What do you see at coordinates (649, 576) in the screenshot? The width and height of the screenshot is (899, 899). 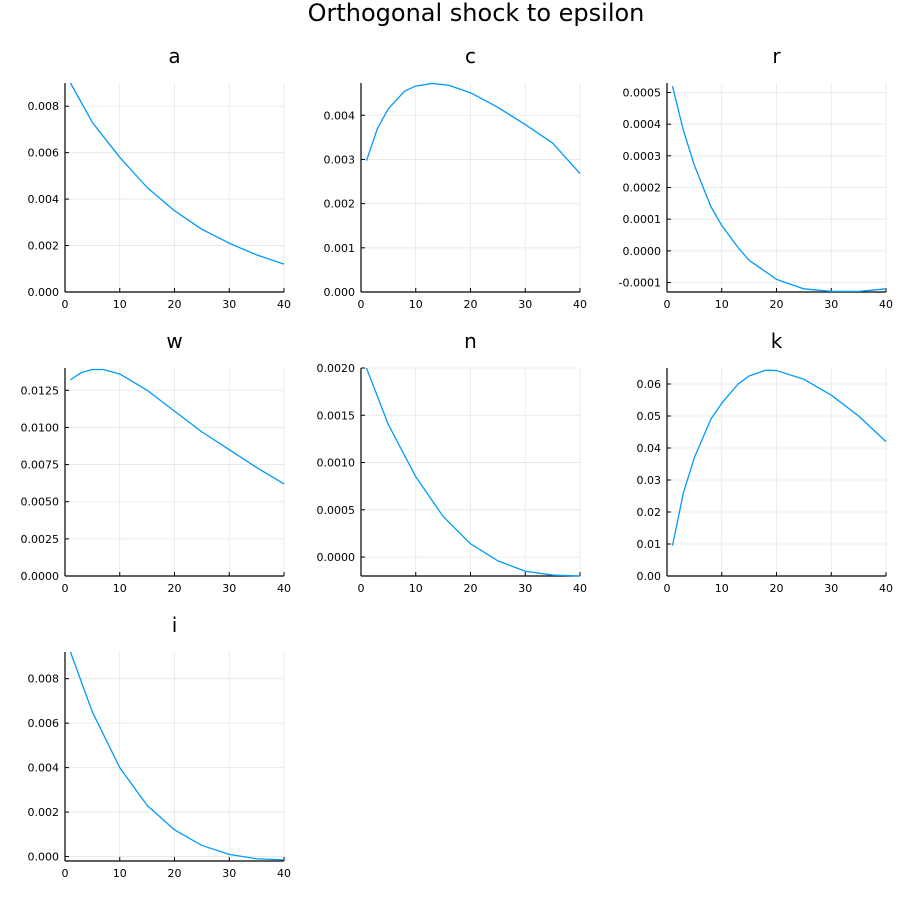 I see `y-tick-label: 0.00` at bounding box center [649, 576].